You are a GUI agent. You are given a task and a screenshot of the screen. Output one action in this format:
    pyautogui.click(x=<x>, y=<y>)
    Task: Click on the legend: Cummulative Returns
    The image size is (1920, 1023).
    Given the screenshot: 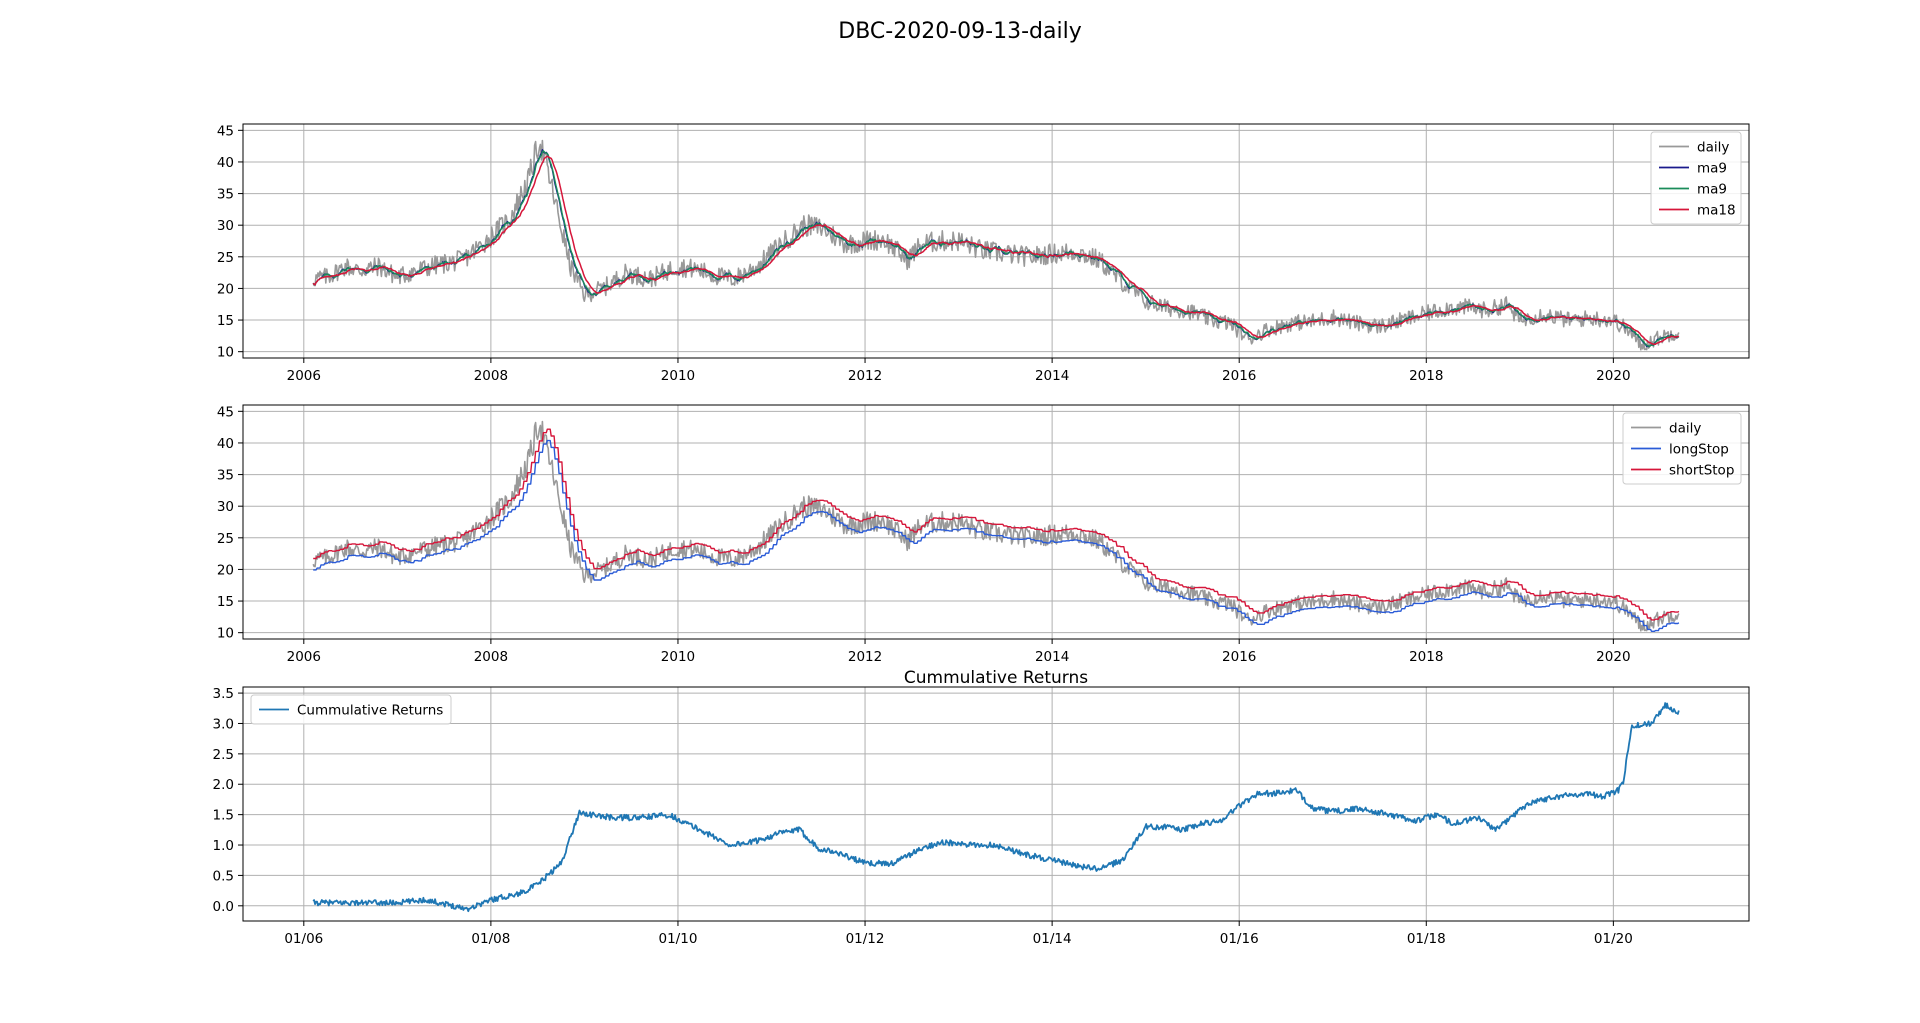 What is the action you would take?
    pyautogui.click(x=351, y=709)
    